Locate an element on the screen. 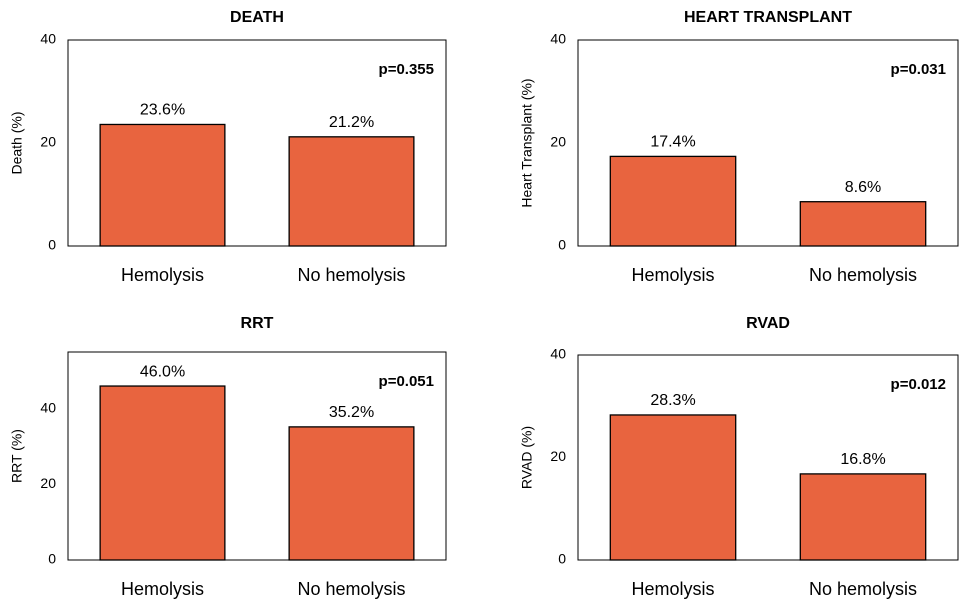 The height and width of the screenshot is (602, 960). p-value: p=0.031 is located at coordinates (918, 69).